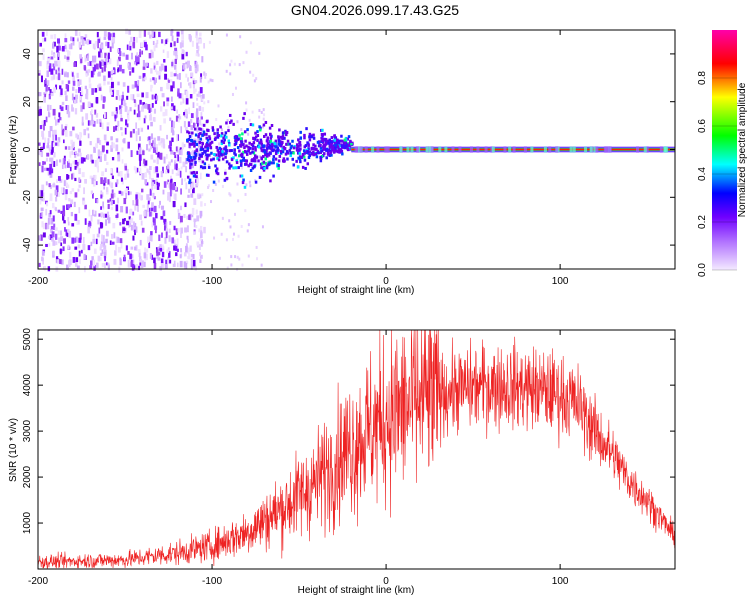 This screenshot has height=600, width=750. What do you see at coordinates (386, 281) in the screenshot?
I see `x-tick-label: 0` at bounding box center [386, 281].